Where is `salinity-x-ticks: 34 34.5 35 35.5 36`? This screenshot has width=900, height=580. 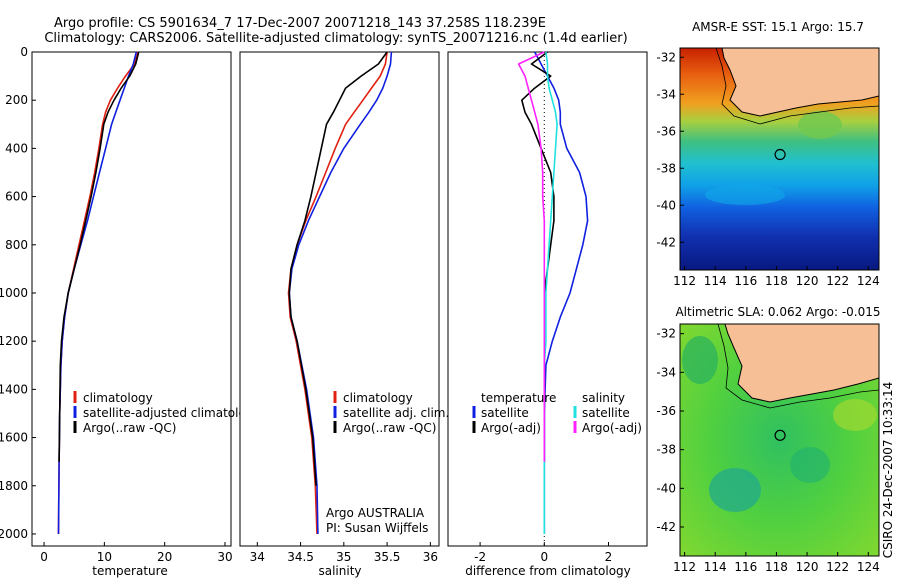
salinity-x-ticks: 34 34.5 35 35.5 36 is located at coordinates (344, 553).